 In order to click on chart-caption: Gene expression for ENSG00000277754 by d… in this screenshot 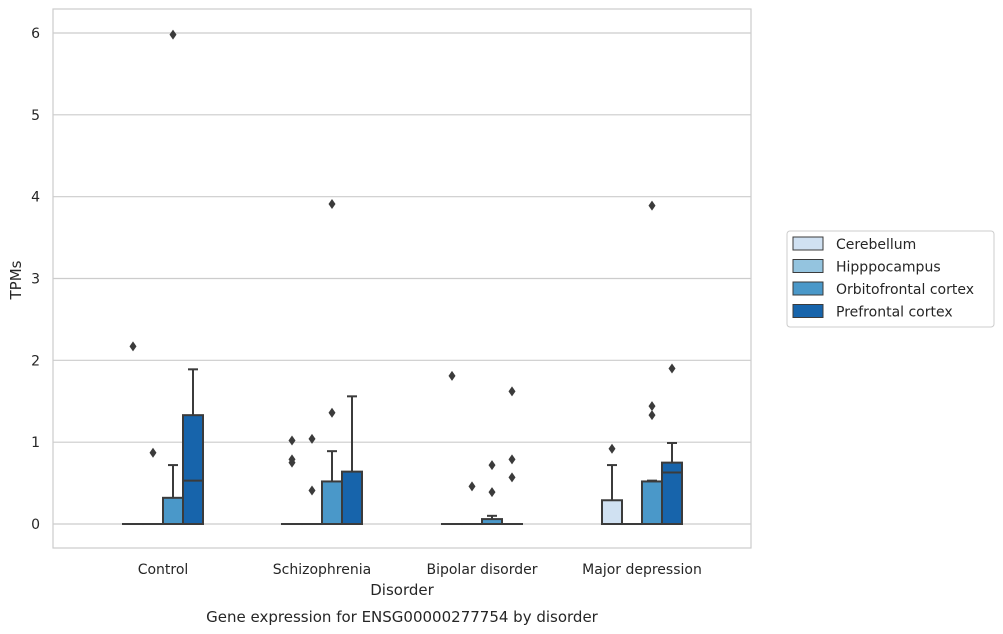, I will do `click(402, 617)`.